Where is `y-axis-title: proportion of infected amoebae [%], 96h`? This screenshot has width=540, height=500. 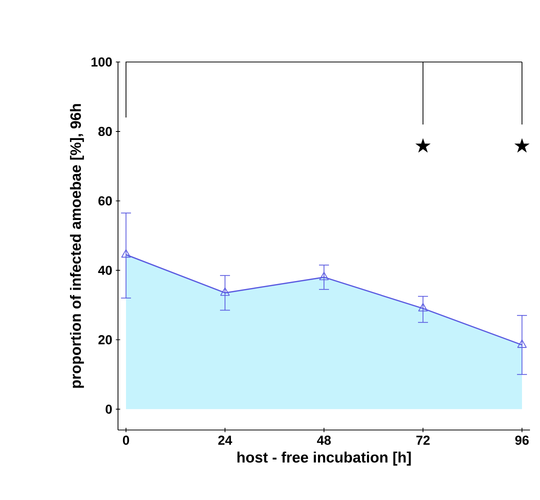
y-axis-title: proportion of infected amoebae [%], 96h is located at coordinates (77, 246).